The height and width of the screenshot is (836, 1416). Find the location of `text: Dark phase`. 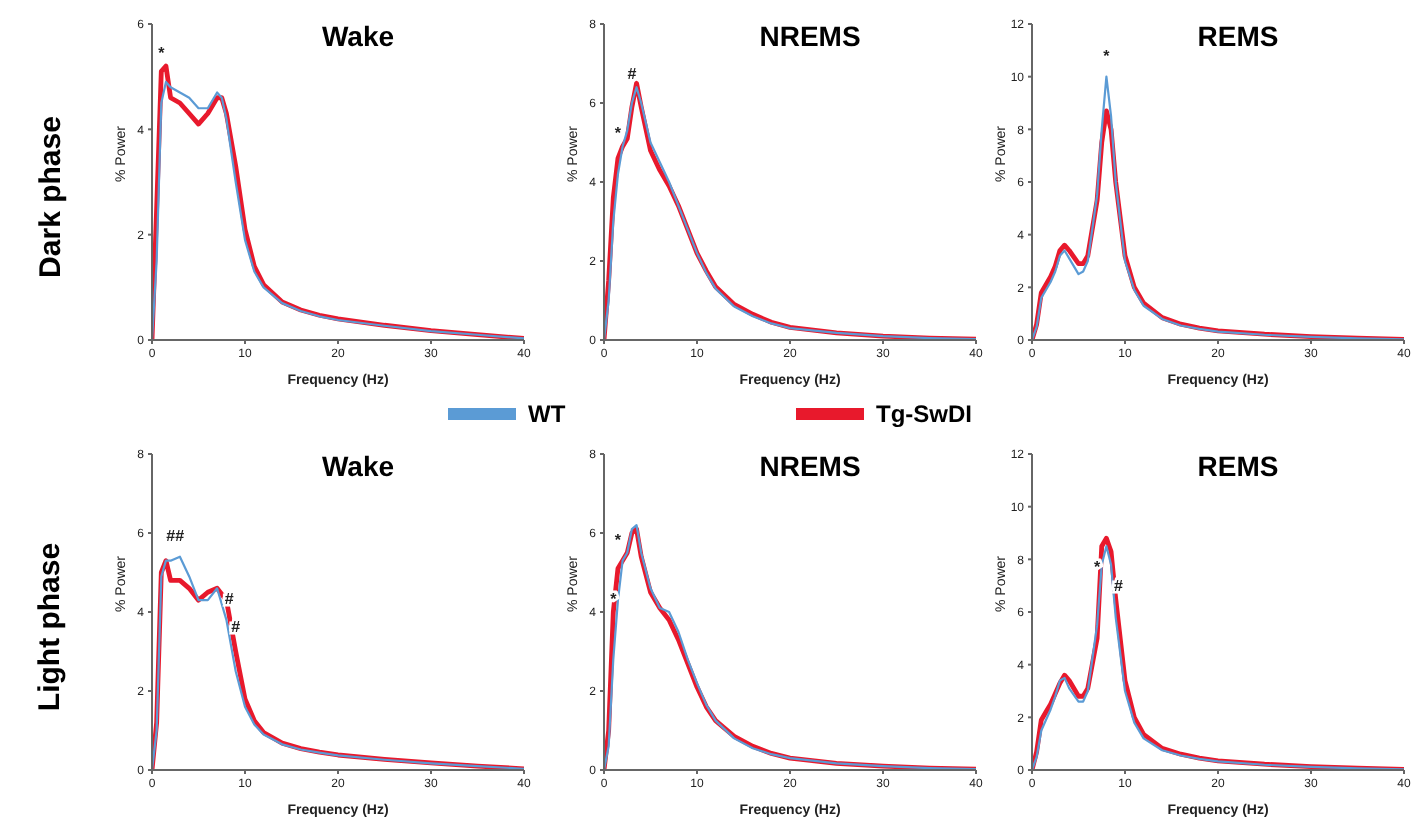

text: Dark phase is located at coordinates (50, 196).